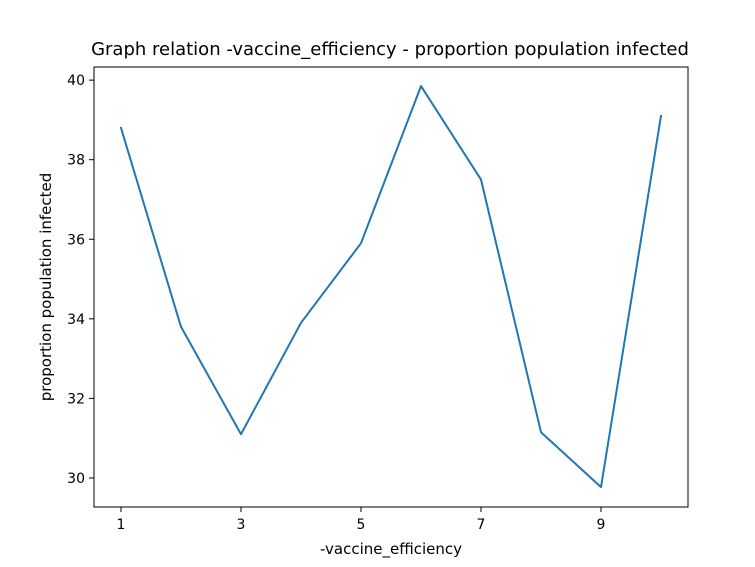 The width and height of the screenshot is (755, 567). I want to click on x-axis: 1 3 5 7 9, so click(361, 520).